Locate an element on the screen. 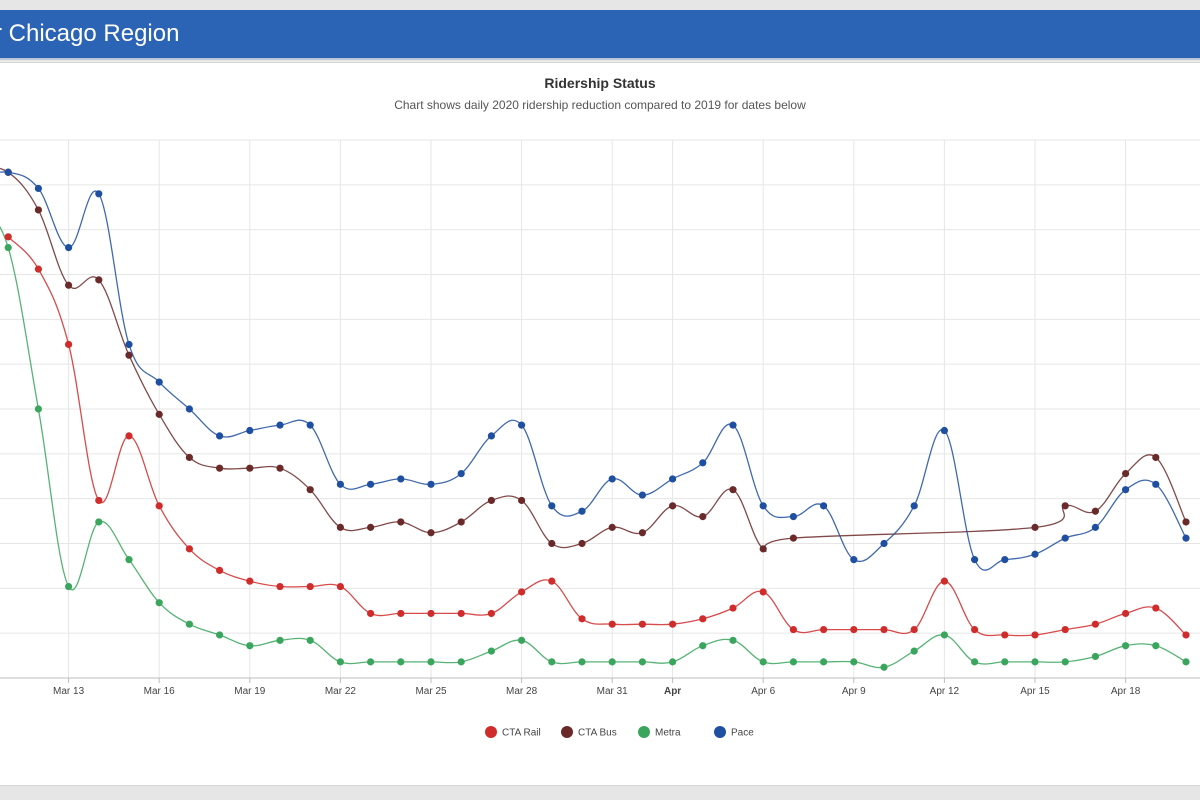 The height and width of the screenshot is (800, 1200). x-tick-label: Mar 16 is located at coordinates (160, 691).